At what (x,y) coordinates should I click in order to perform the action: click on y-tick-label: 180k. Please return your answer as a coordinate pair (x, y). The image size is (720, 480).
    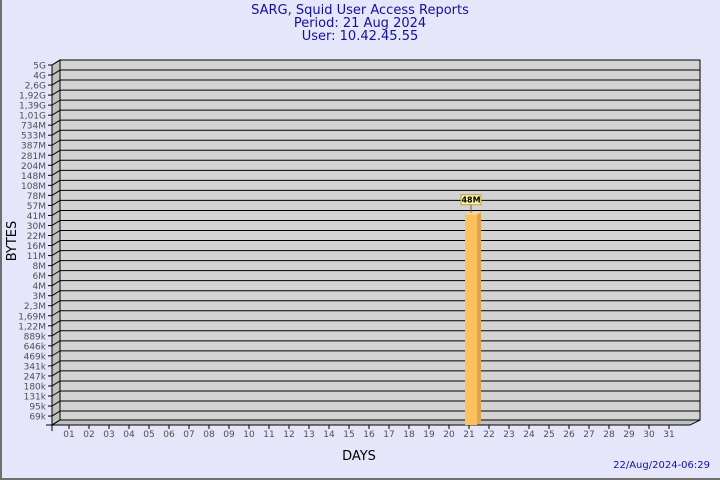
    Looking at the image, I should click on (35, 387).